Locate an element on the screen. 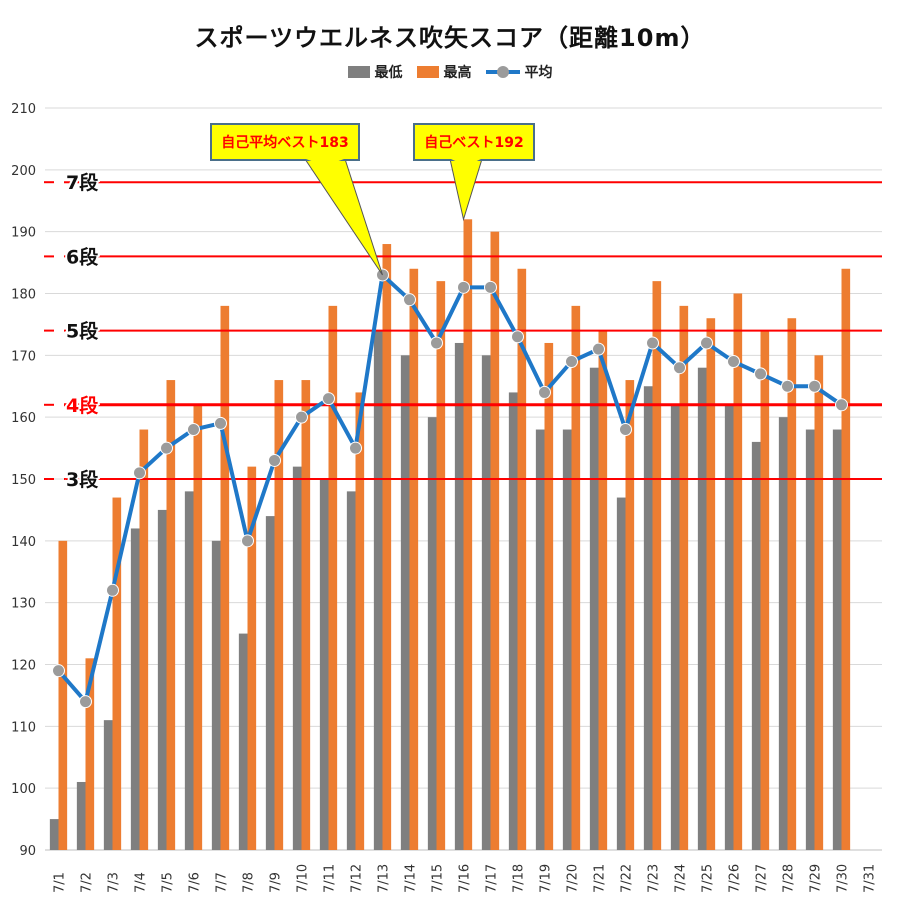 This screenshot has height=900, width=900. legend: 最低 最高 平均 is located at coordinates (450, 72).